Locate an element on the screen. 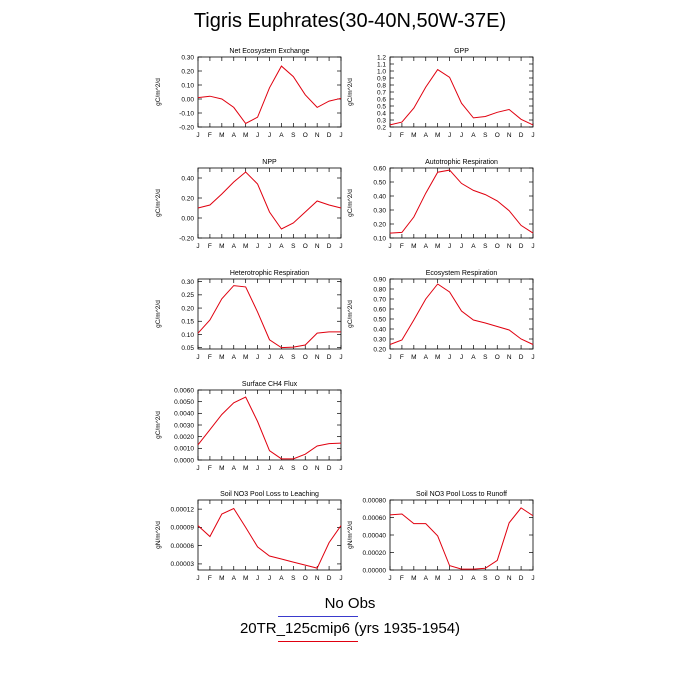  y-tick-label: 0.00000 is located at coordinates (375, 570).